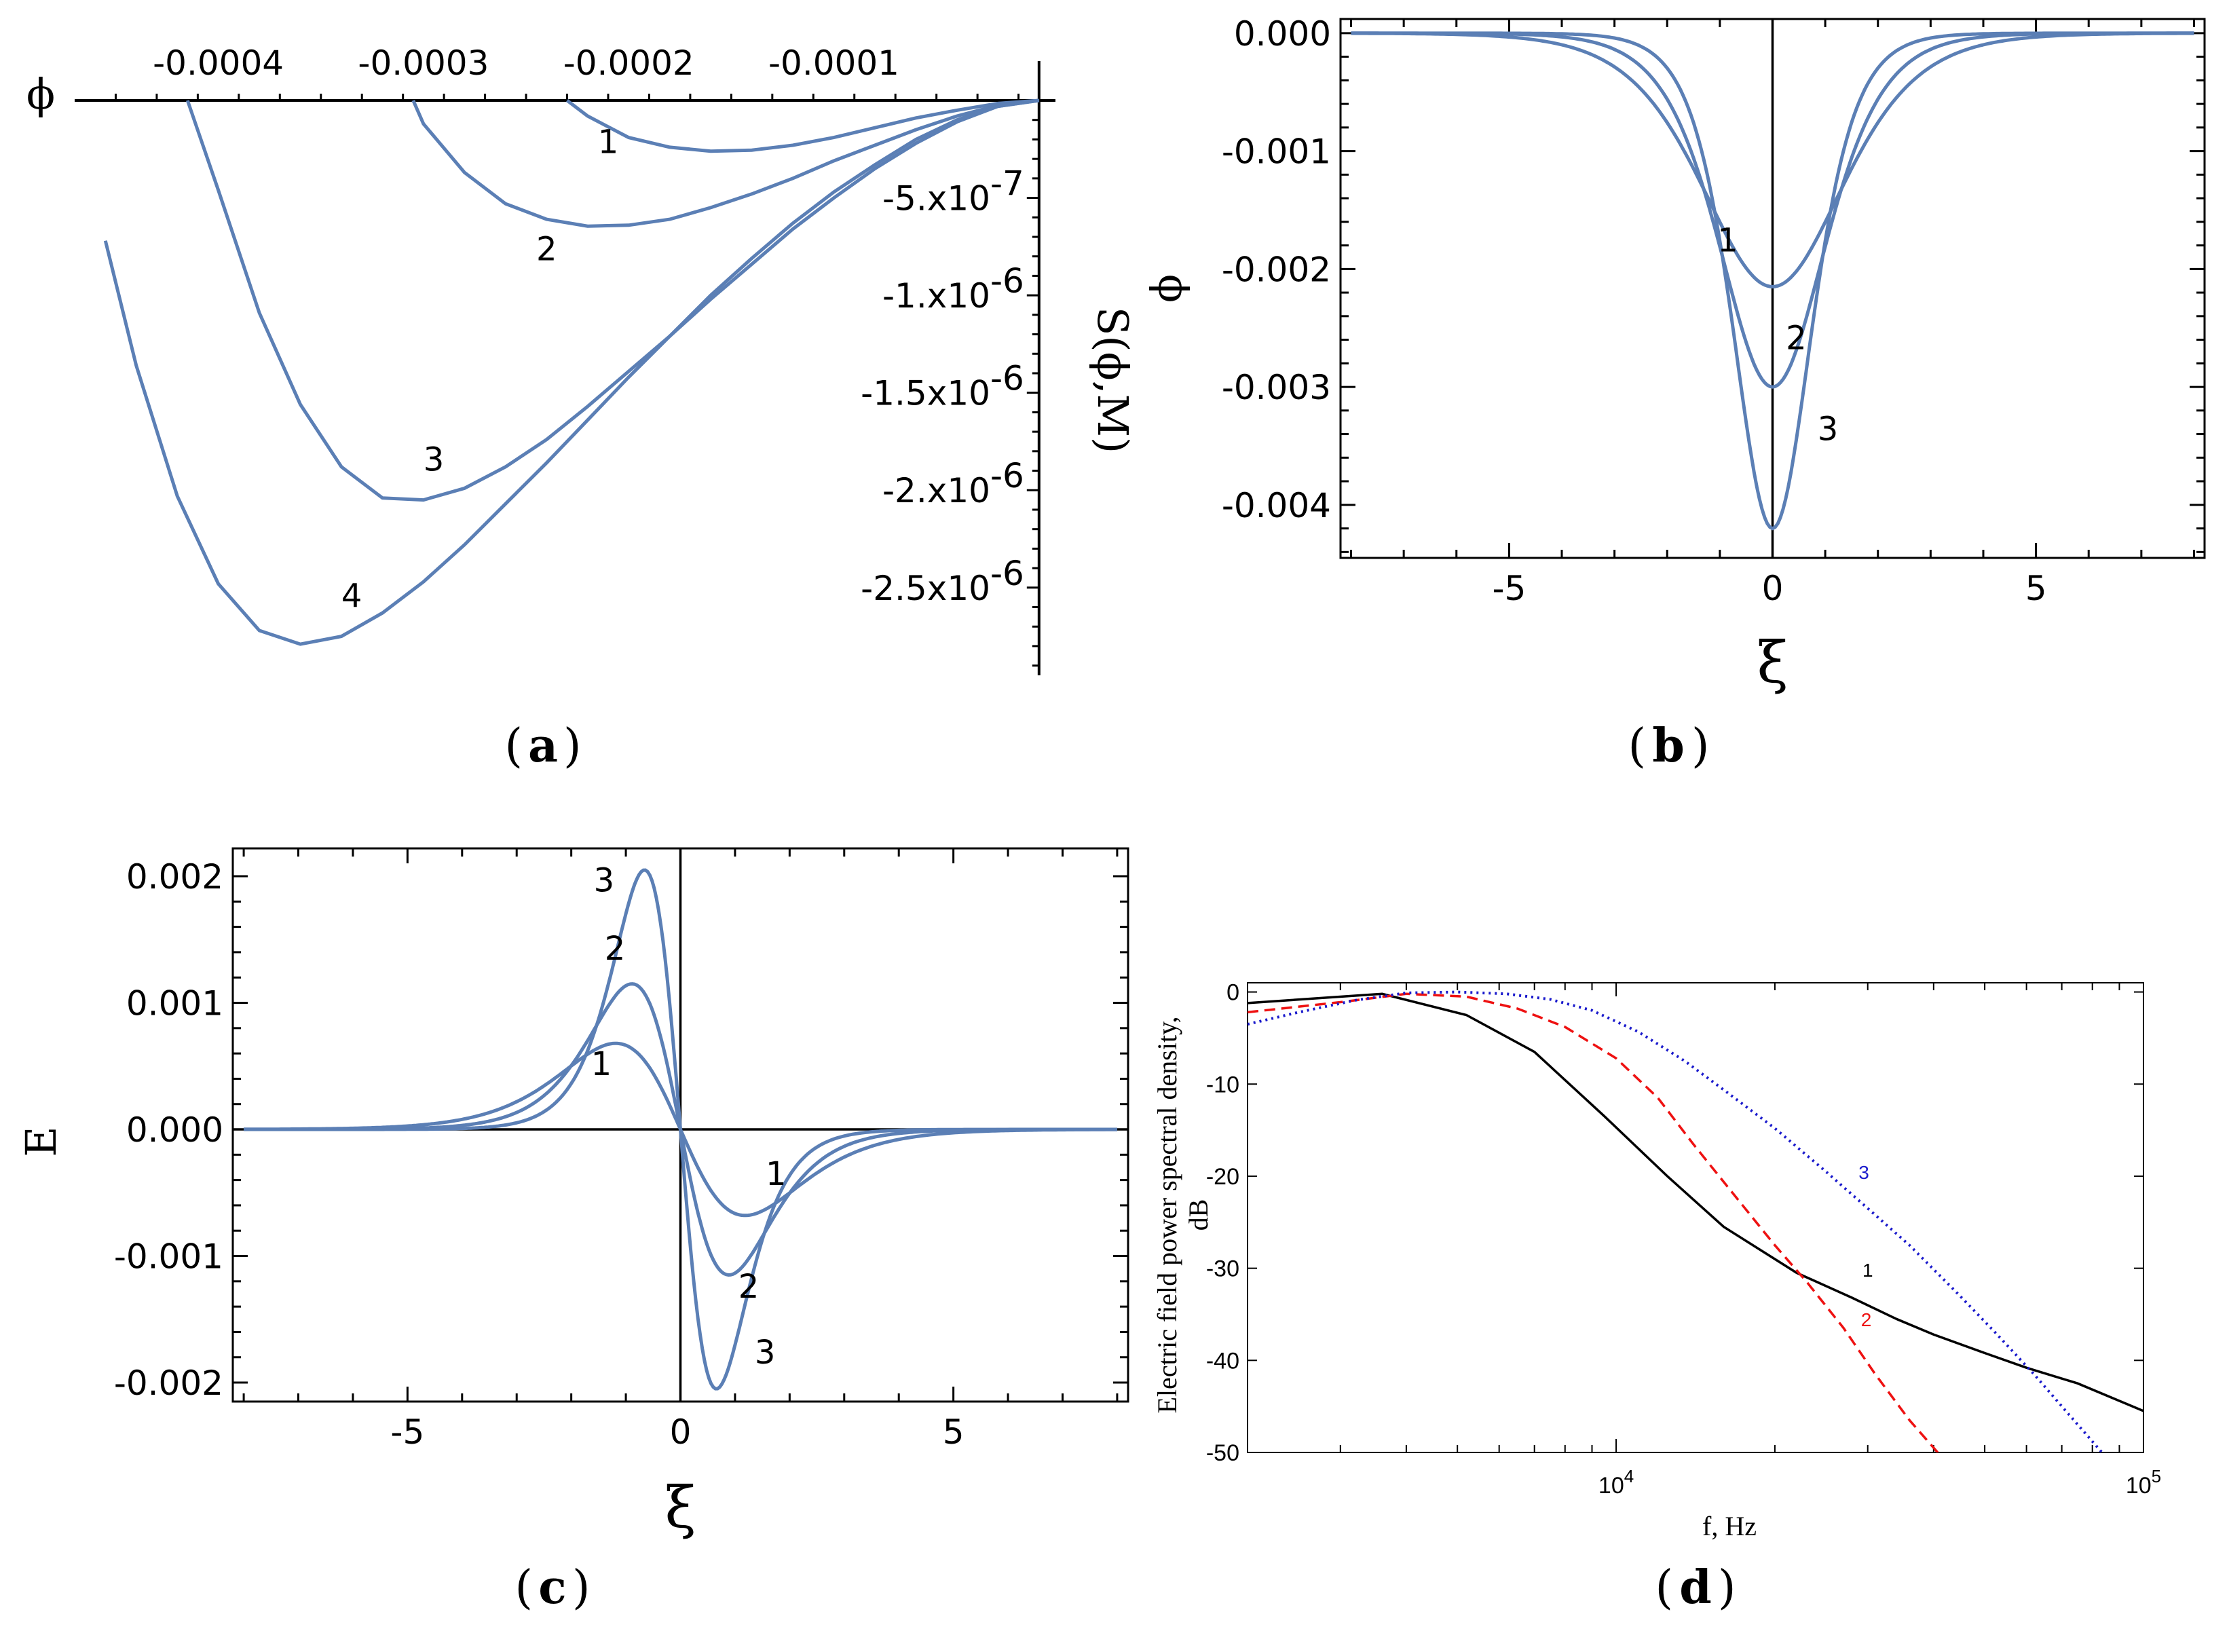 This screenshot has width=2229, height=1652. I want to click on panel-caption-d-letter: d, so click(1696, 1588).